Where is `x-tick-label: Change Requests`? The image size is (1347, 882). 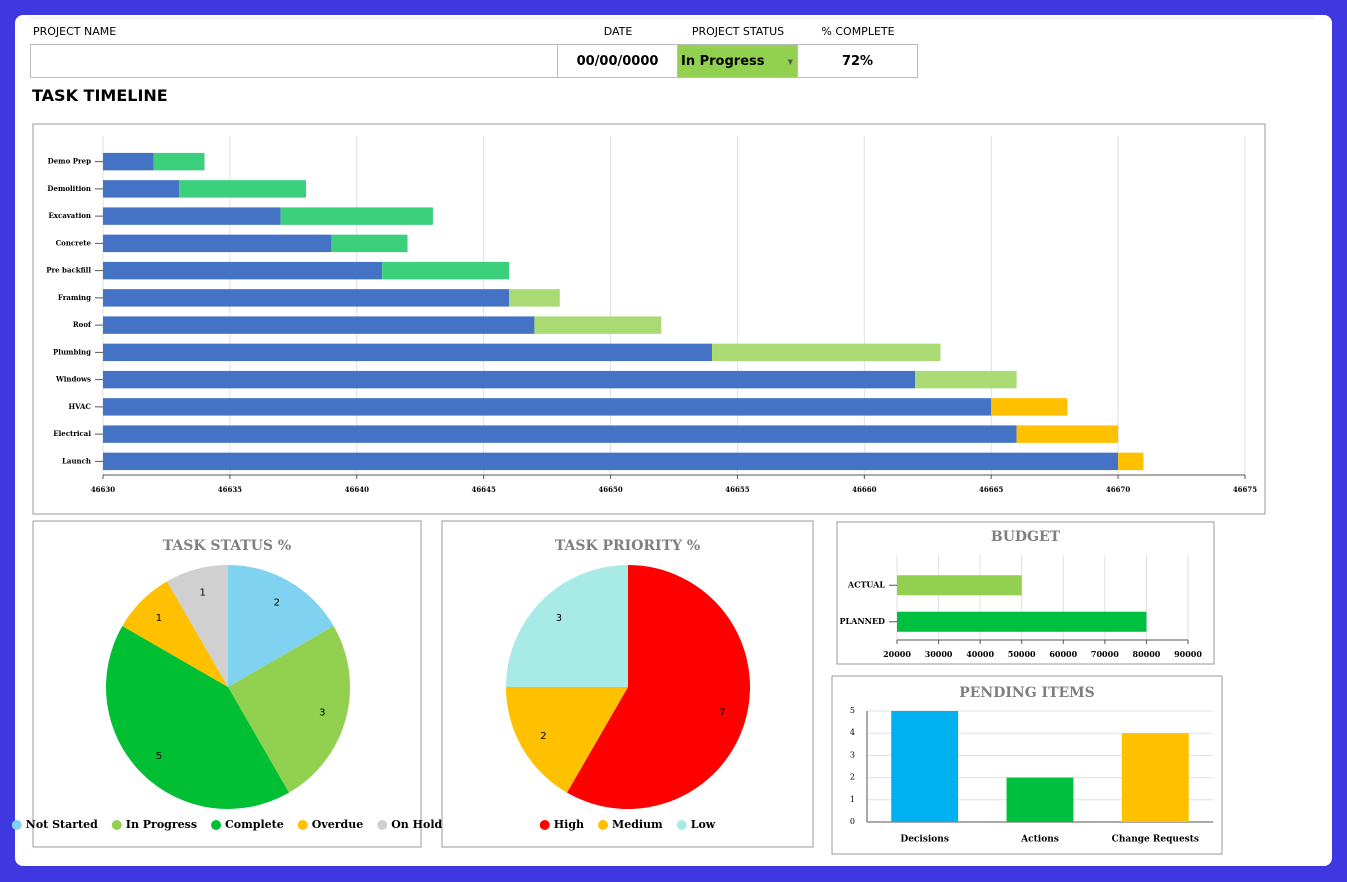 x-tick-label: Change Requests is located at coordinates (1155, 840).